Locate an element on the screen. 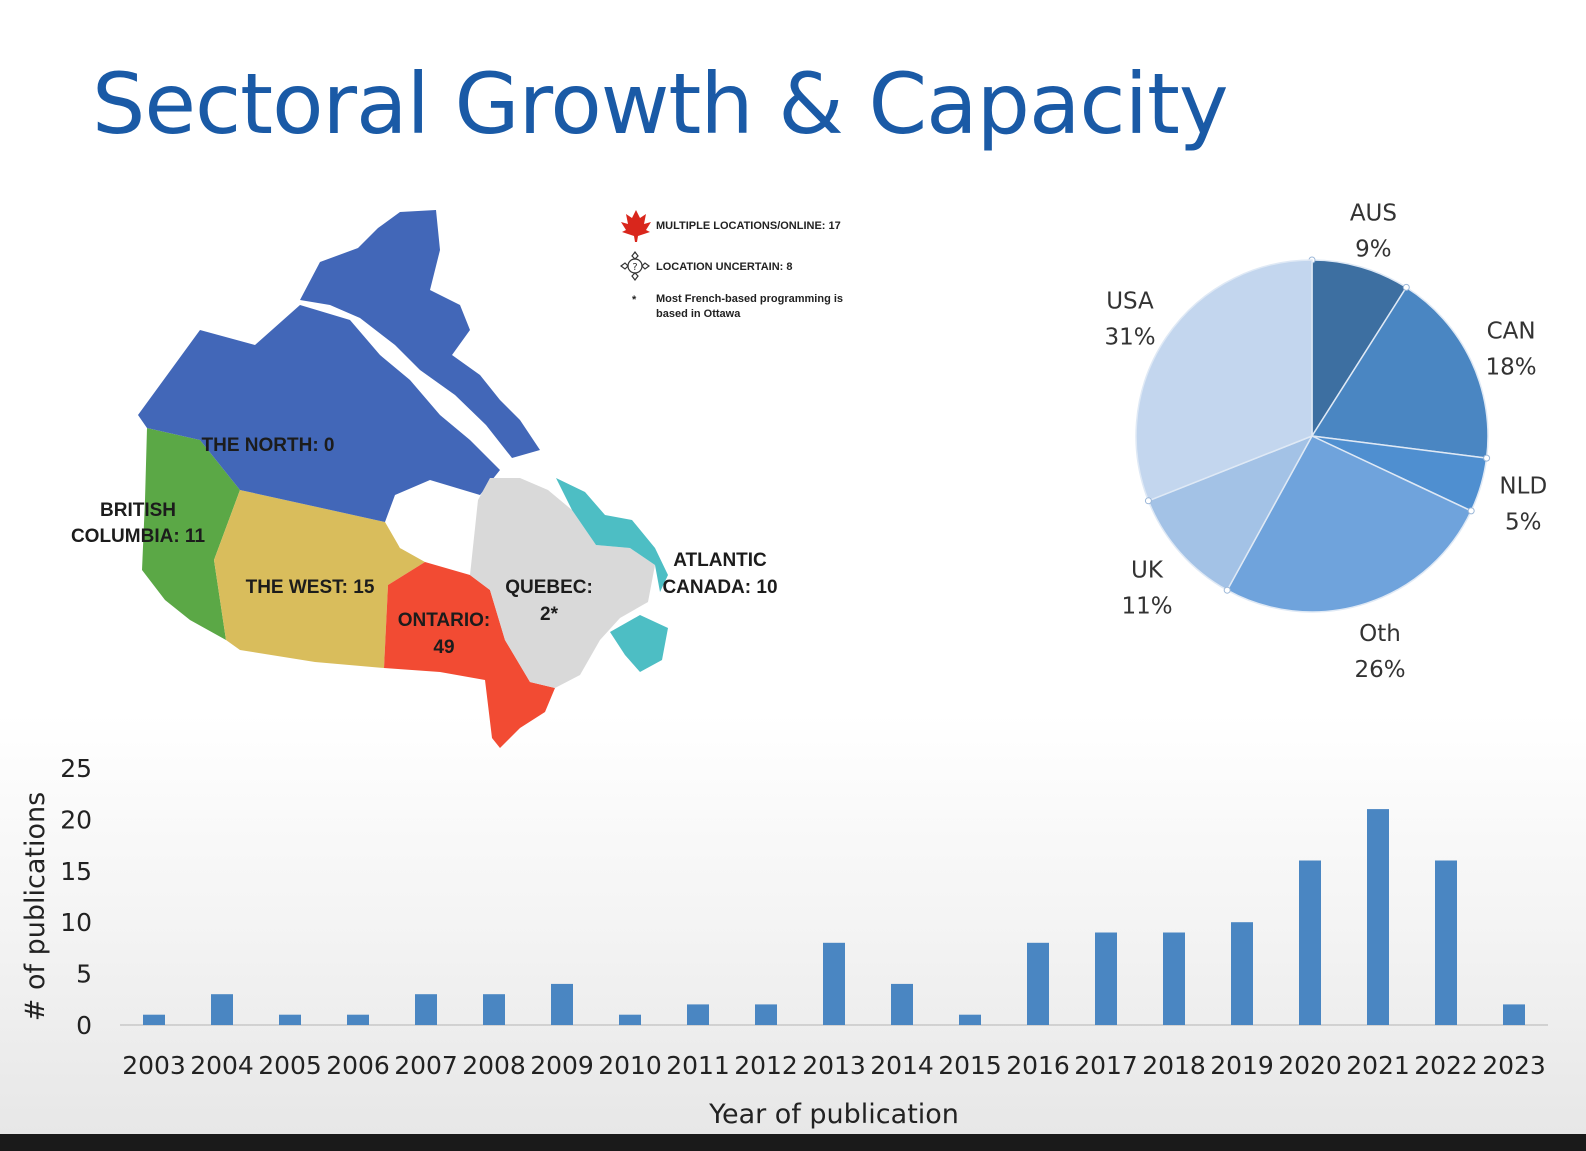  region-the-north is located at coordinates (319, 413).